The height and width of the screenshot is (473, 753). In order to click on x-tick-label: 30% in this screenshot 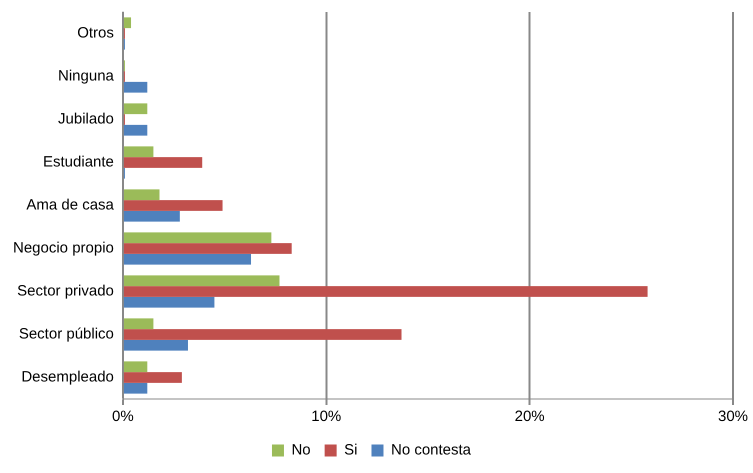, I will do `click(733, 417)`.